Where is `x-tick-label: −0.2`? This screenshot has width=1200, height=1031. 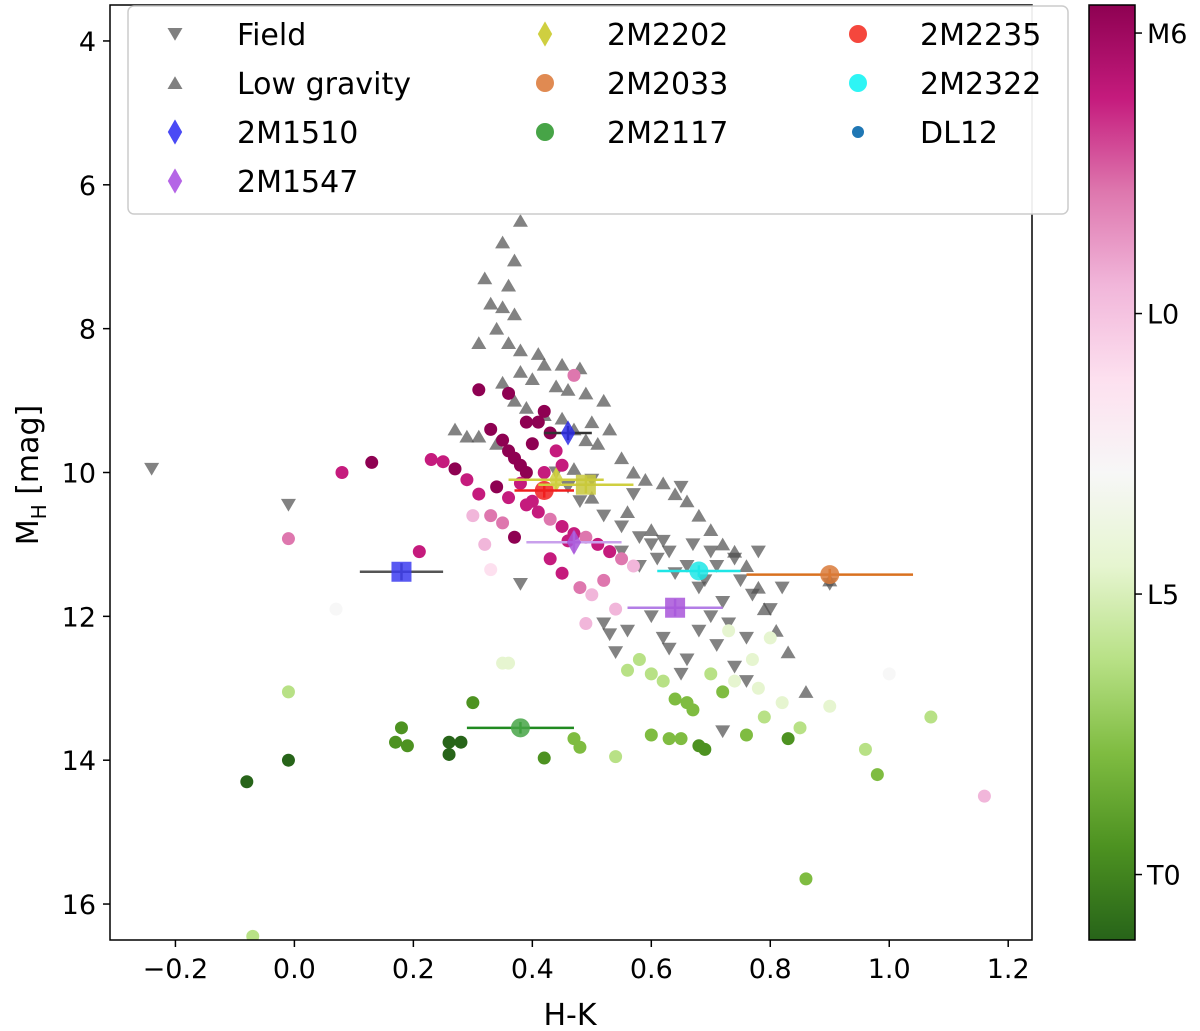 x-tick-label: −0.2 is located at coordinates (176, 969).